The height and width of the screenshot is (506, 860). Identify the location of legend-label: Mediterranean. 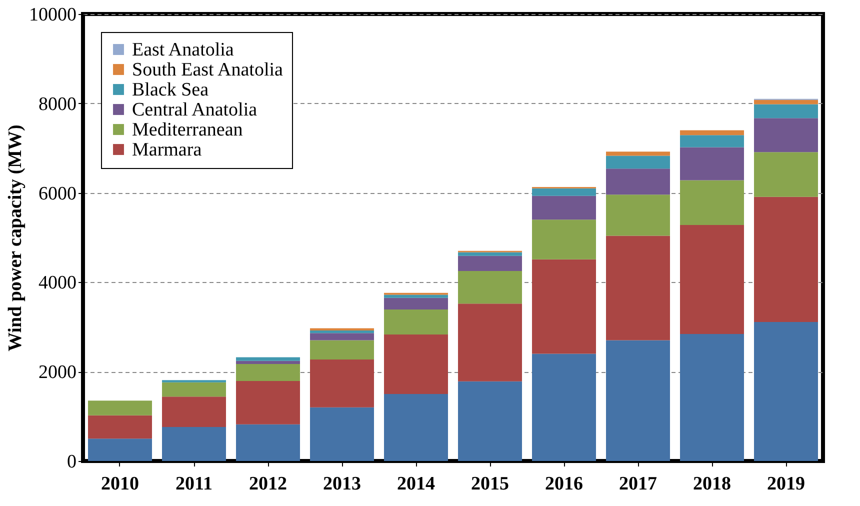
(188, 130).